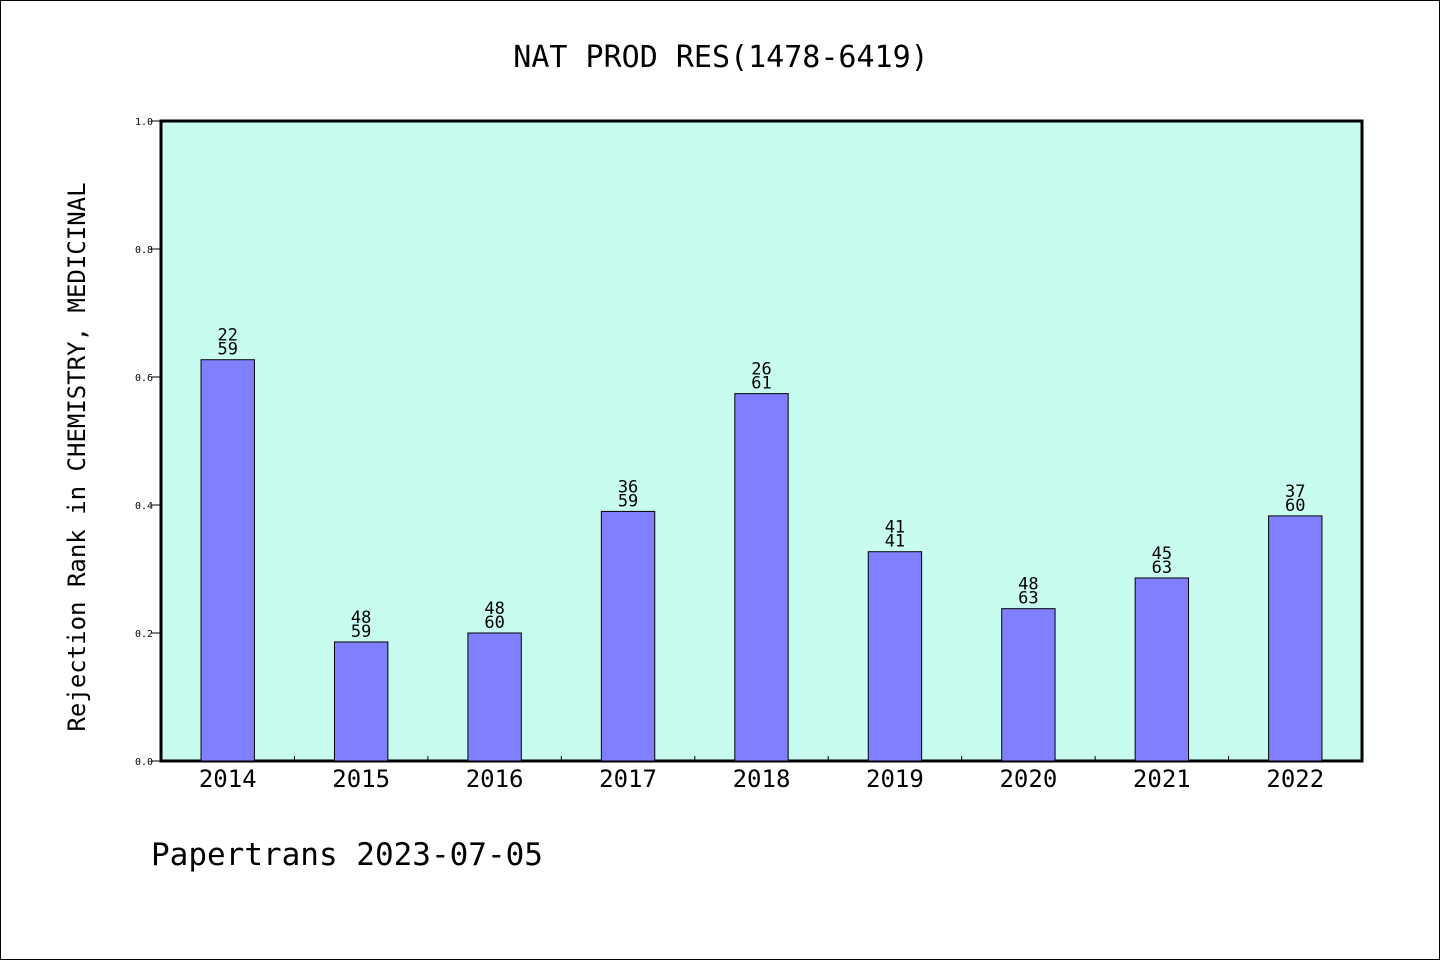 Image resolution: width=1440 pixels, height=961 pixels. What do you see at coordinates (761, 384) in the screenshot?
I see `bar-label-bottom: 61` at bounding box center [761, 384].